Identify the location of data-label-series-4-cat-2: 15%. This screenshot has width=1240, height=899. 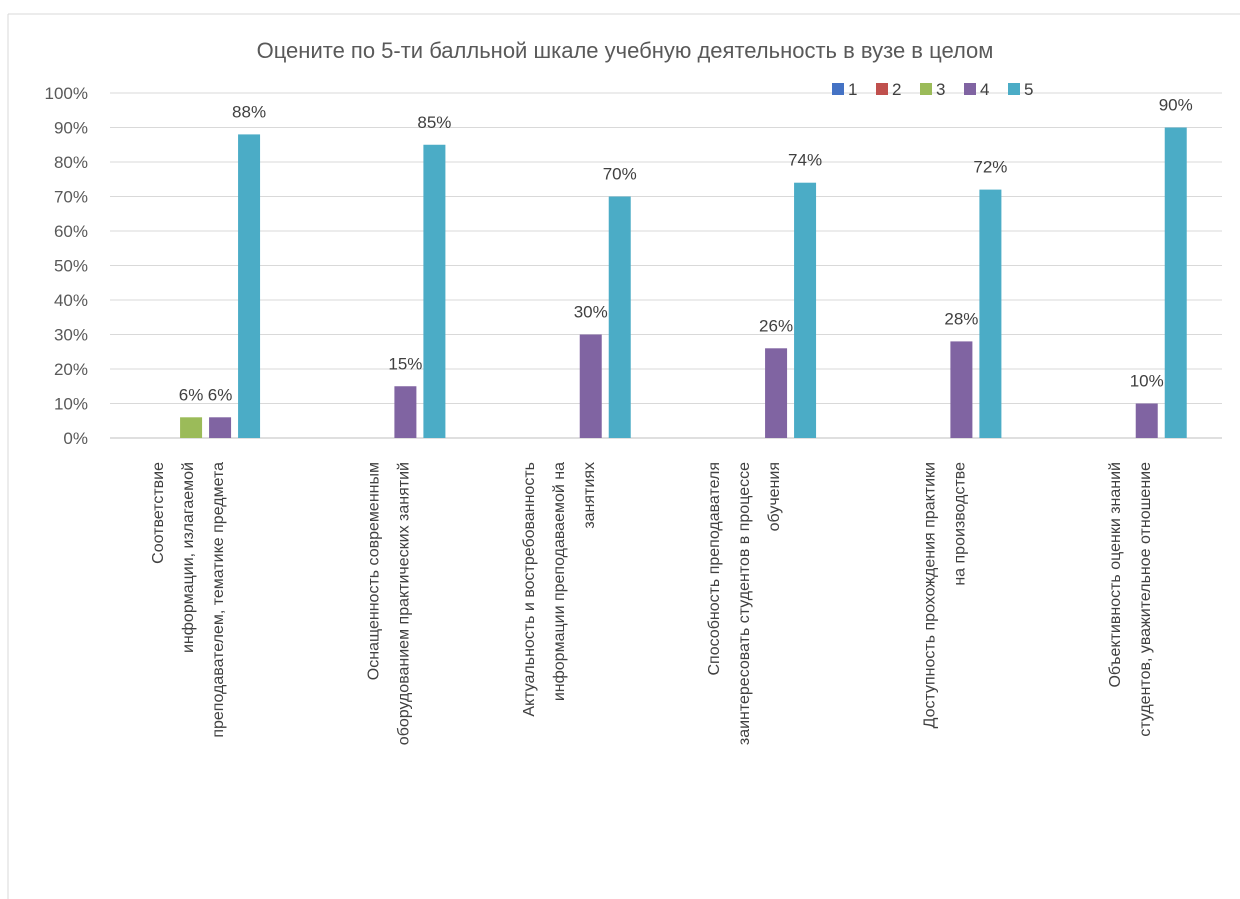
(405, 363).